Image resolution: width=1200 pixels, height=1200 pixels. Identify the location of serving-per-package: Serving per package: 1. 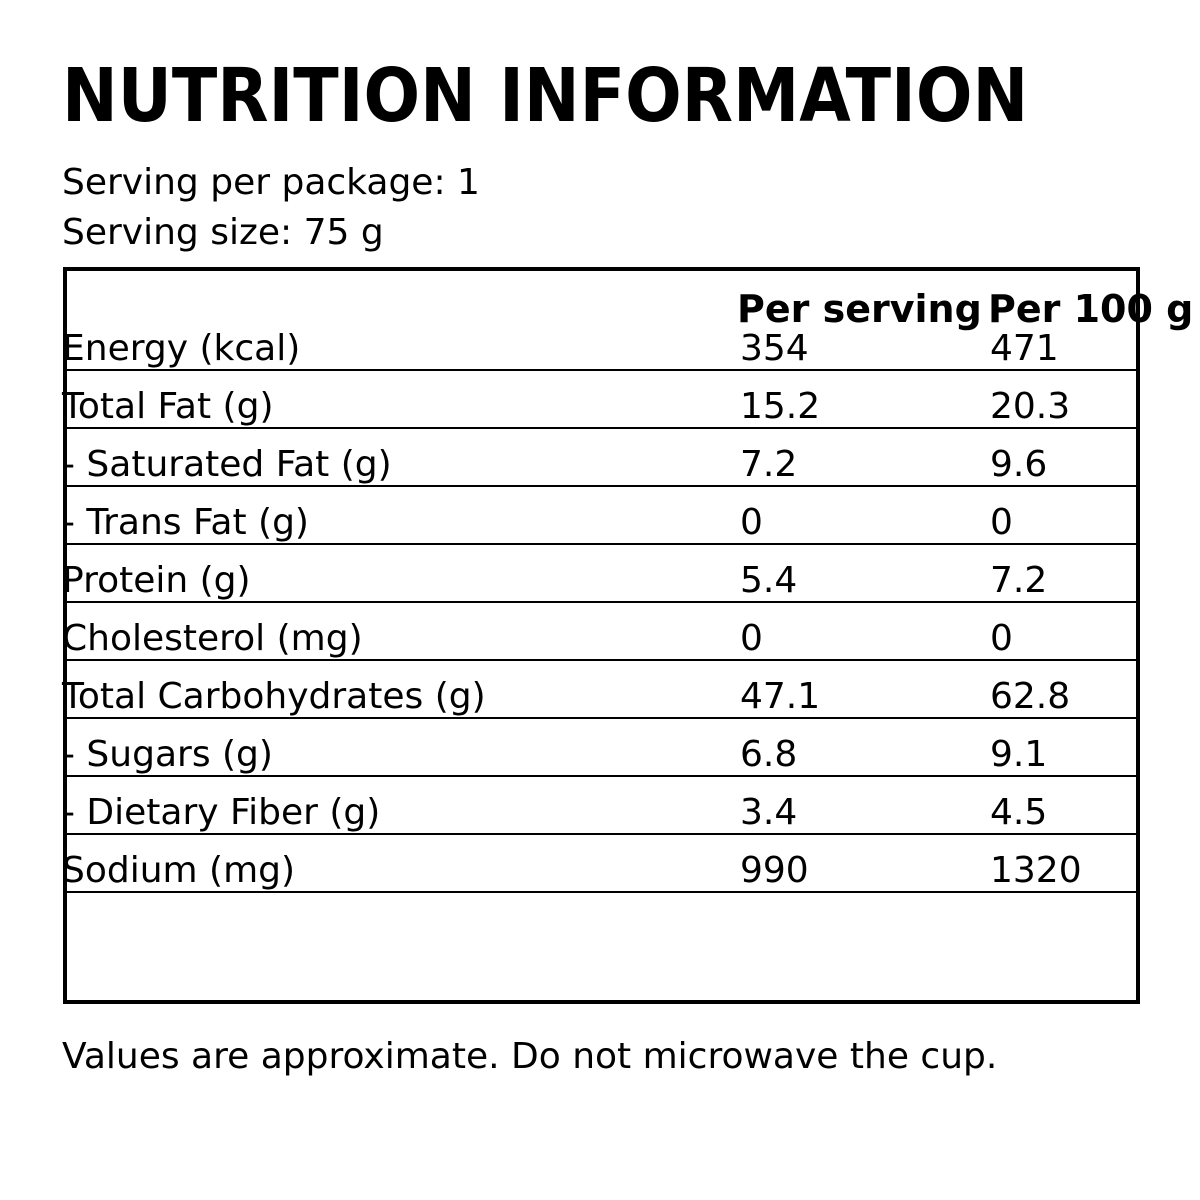
(271, 182).